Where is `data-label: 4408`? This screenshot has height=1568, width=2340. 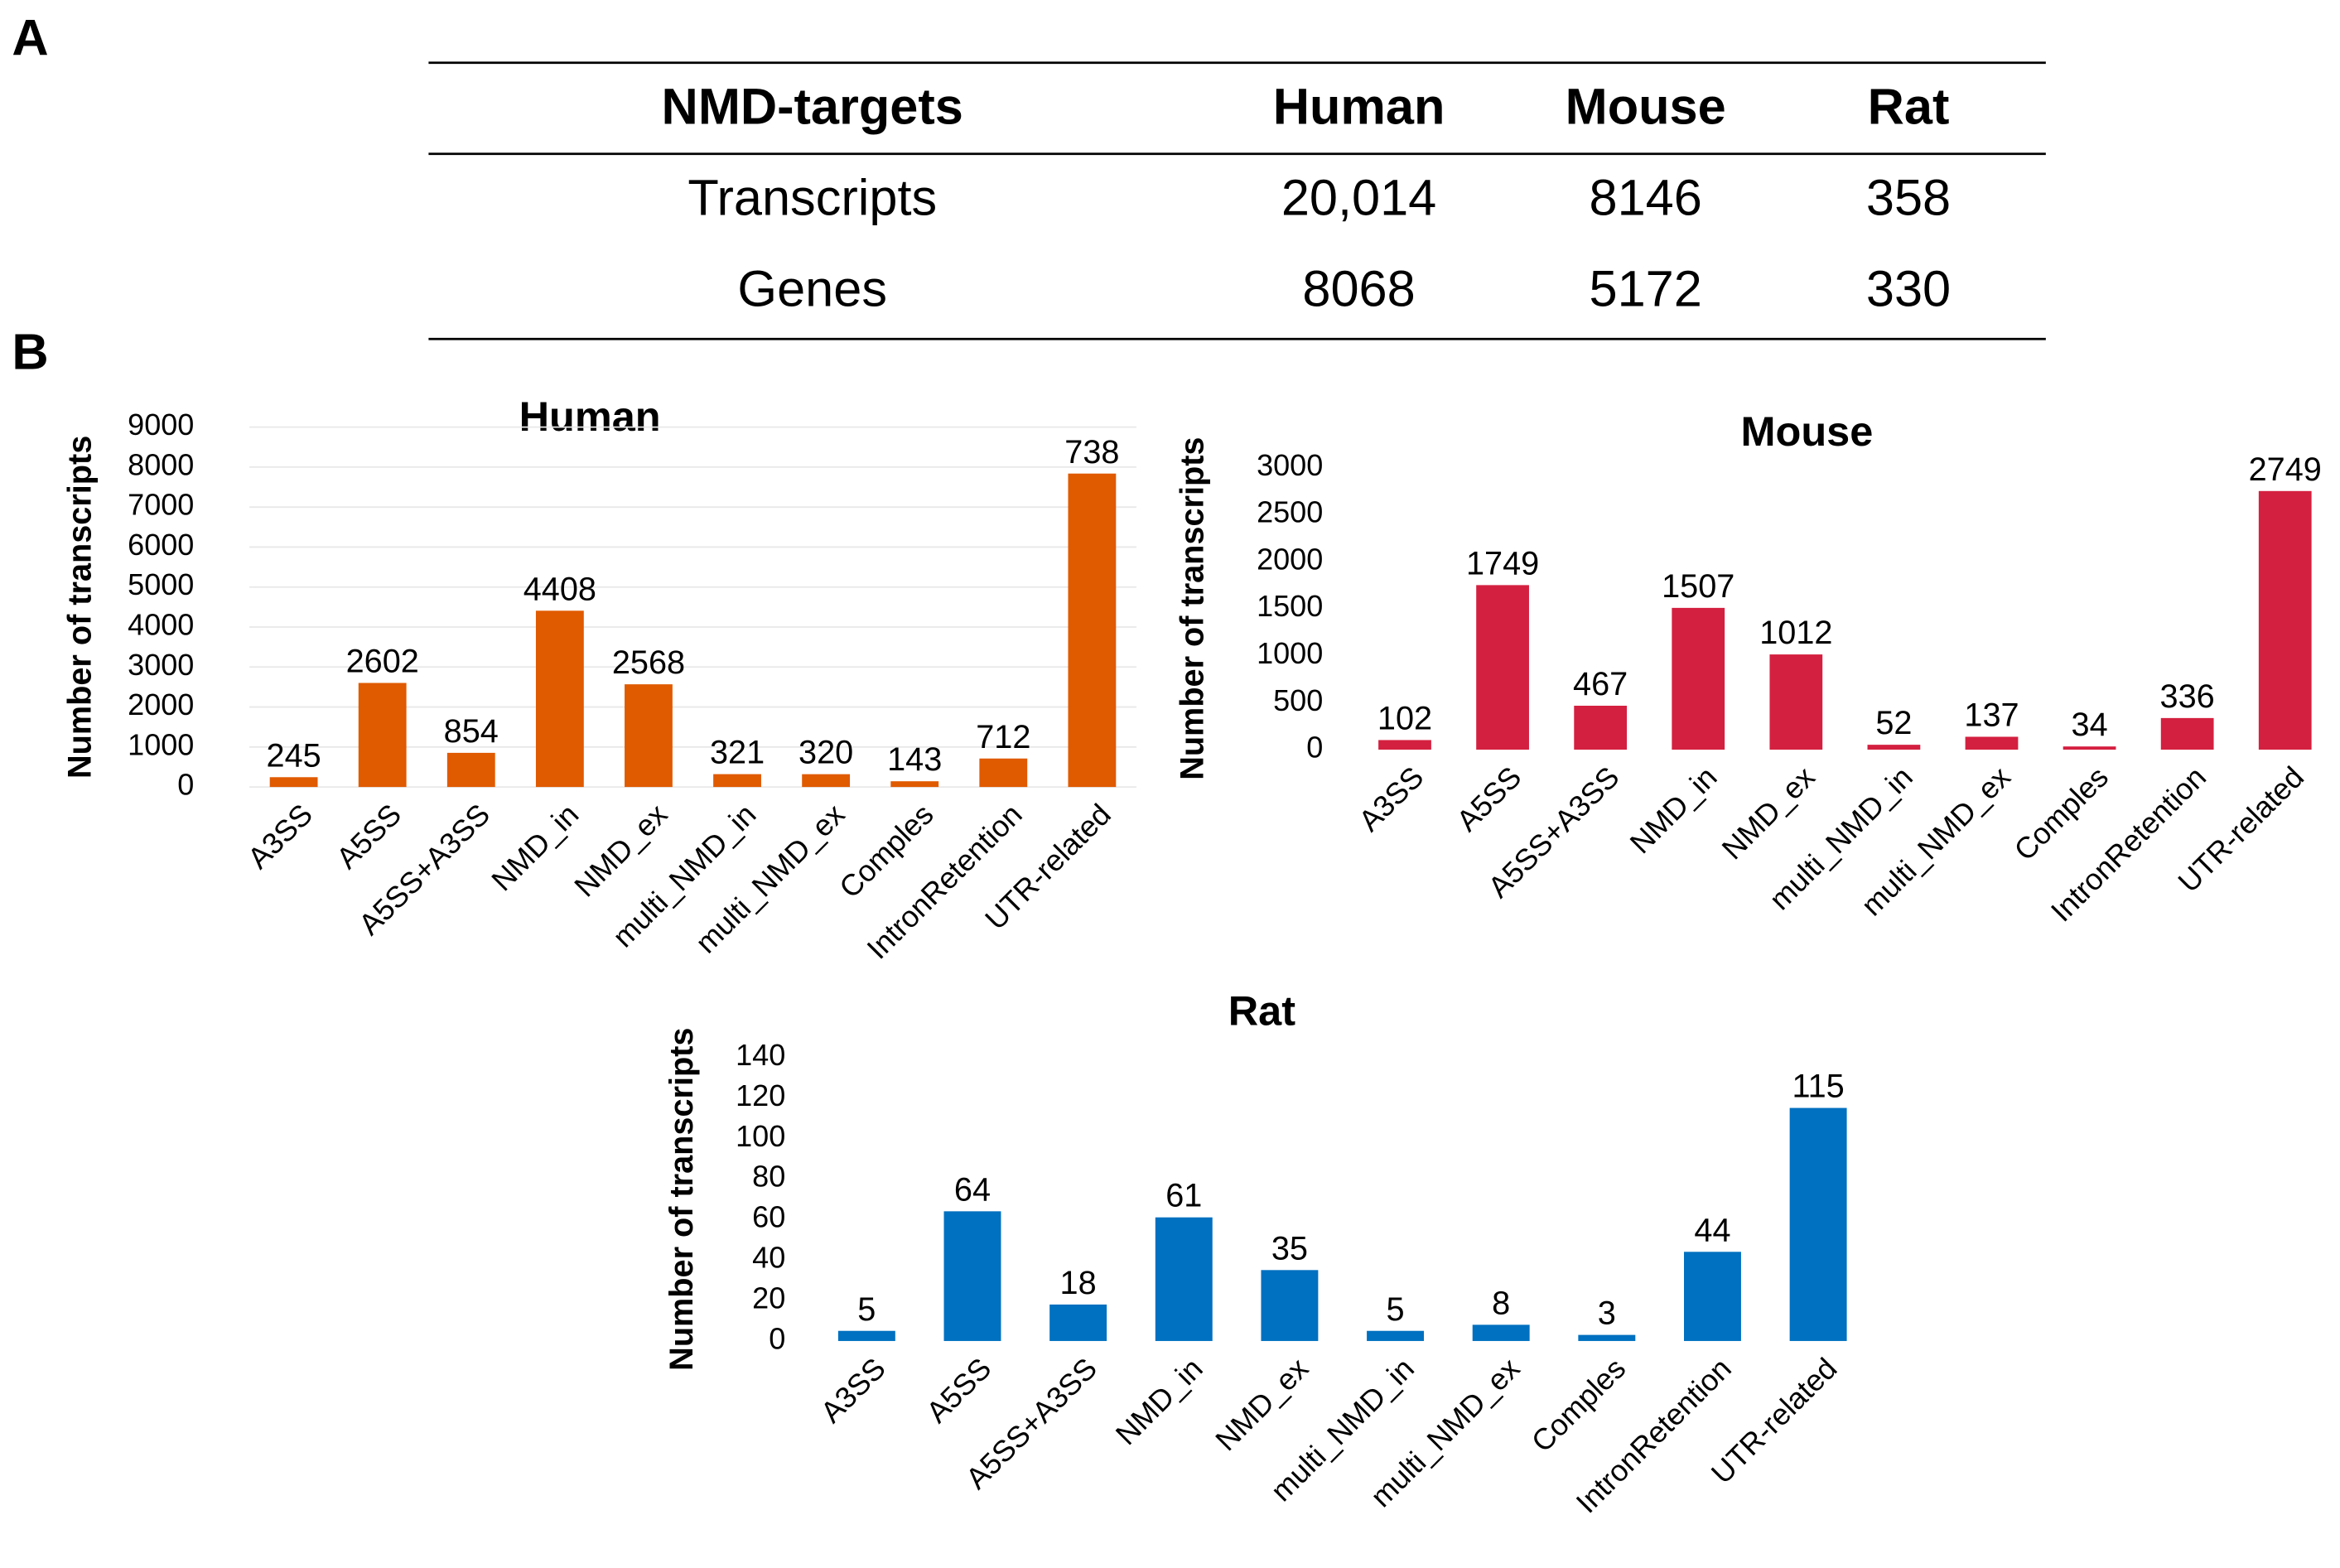
data-label: 4408 is located at coordinates (559, 589).